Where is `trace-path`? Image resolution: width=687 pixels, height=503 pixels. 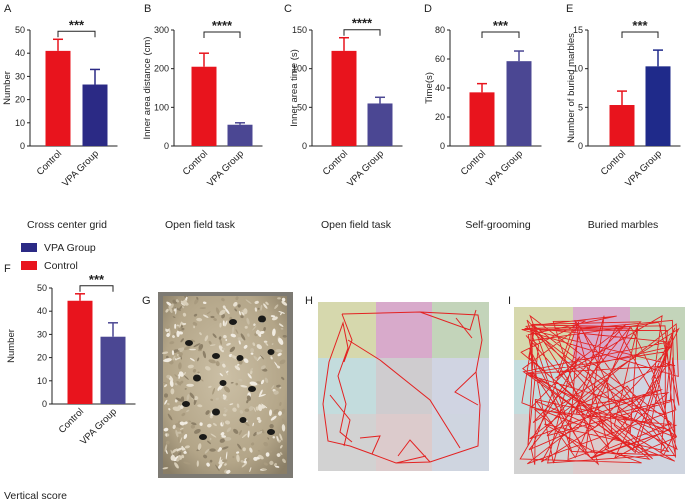
trace-path is located at coordinates (599, 390).